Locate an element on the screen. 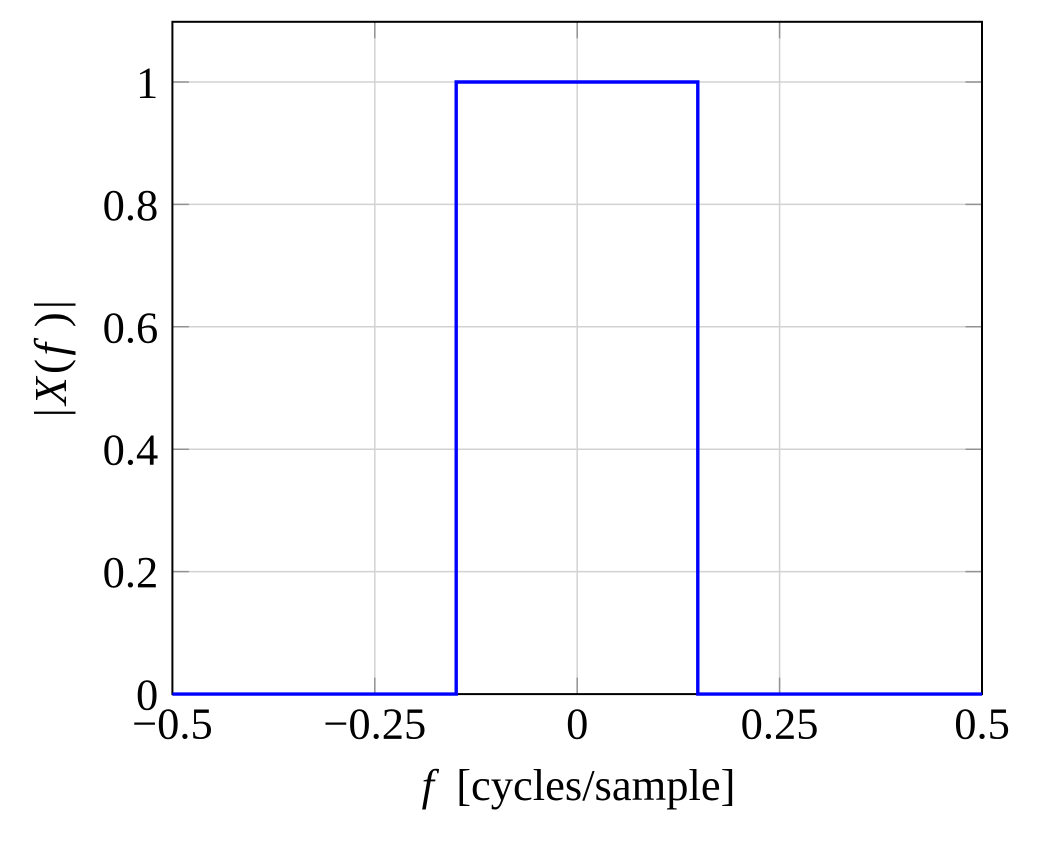 The height and width of the screenshot is (844, 1043). svg-text: −0.25 is located at coordinates (374, 723).